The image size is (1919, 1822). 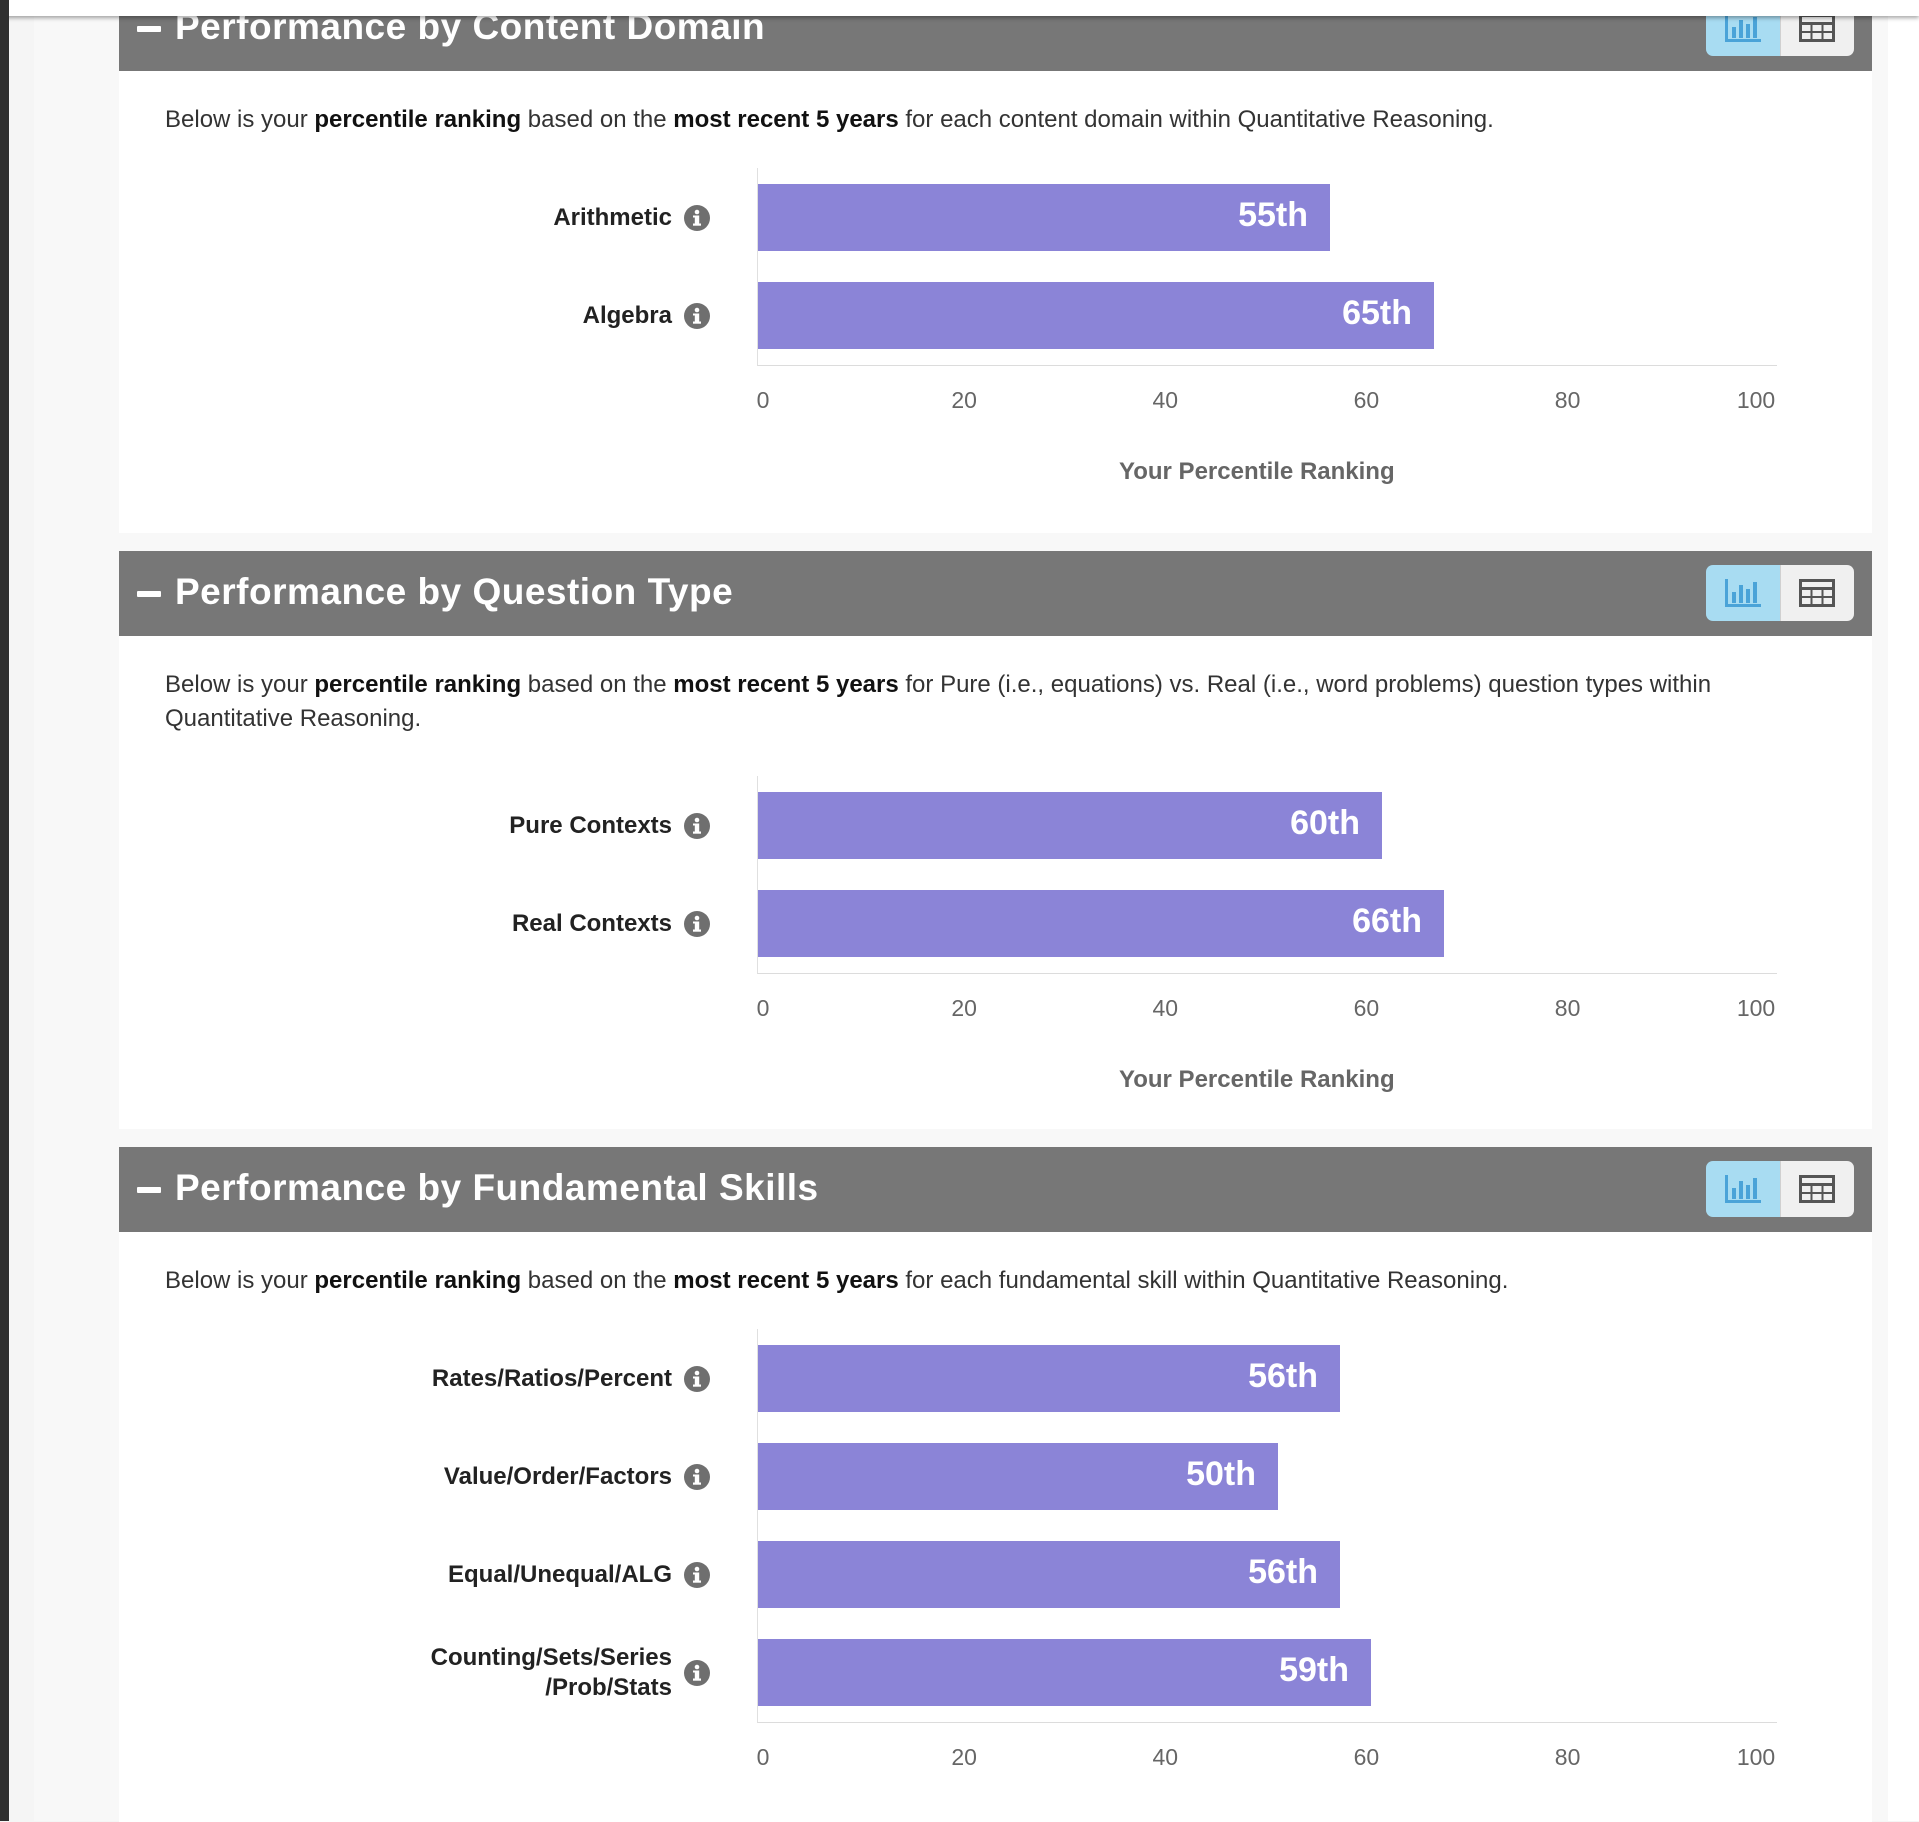 What do you see at coordinates (462, 1673) in the screenshot?
I see `category-label: Counting/Sets/Series/Prob/Stats` at bounding box center [462, 1673].